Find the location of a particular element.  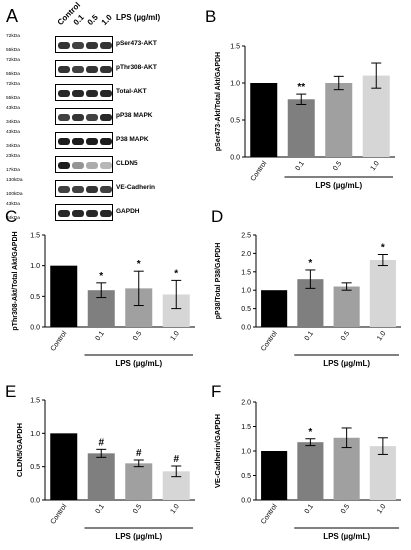

blot-label: pP38 MAPK is located at coordinates (134, 115).